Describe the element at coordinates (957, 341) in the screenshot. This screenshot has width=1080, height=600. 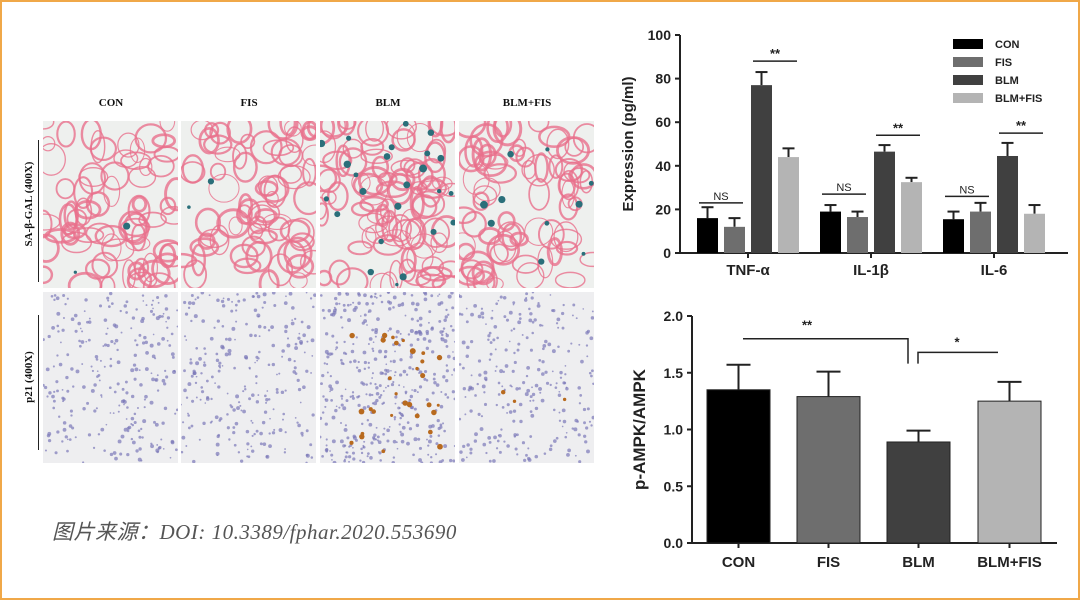
I see `significance-label: *` at that location.